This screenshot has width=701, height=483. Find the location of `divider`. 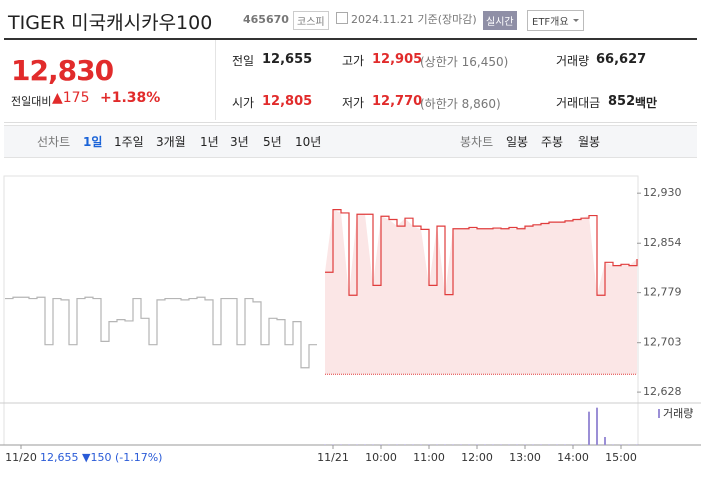

divider is located at coordinates (215, 80).